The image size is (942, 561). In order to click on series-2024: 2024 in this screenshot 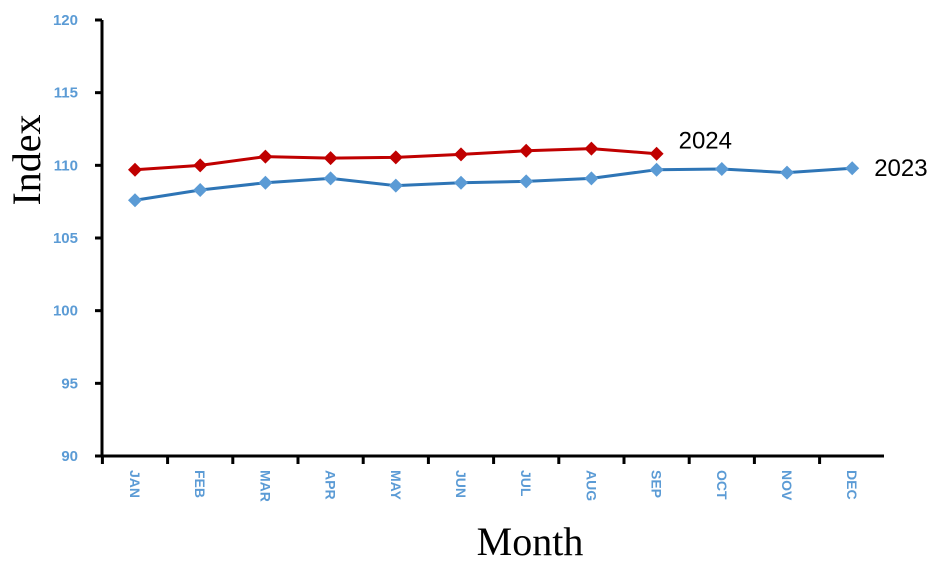, I will do `click(430, 152)`.